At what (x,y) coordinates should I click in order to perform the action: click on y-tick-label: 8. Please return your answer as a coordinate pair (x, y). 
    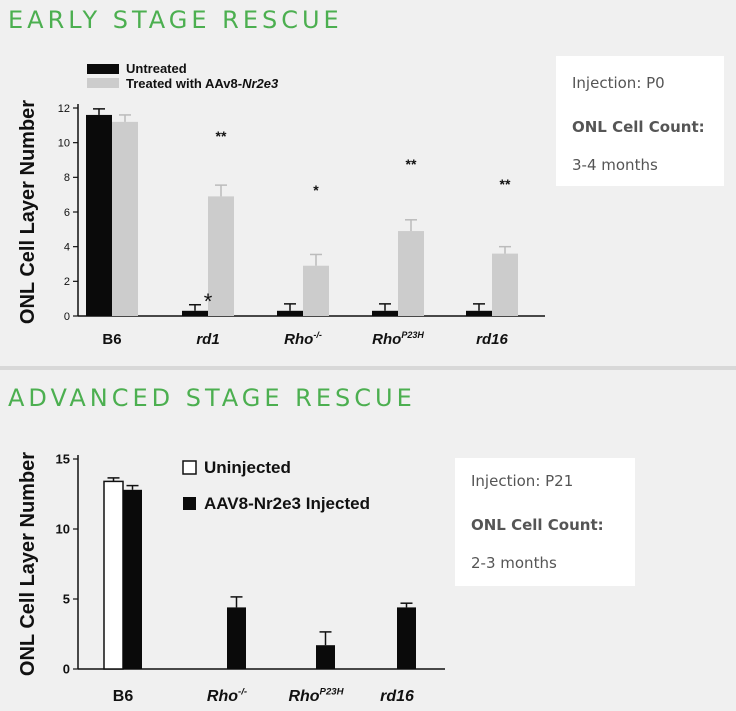
    Looking at the image, I should click on (67, 178).